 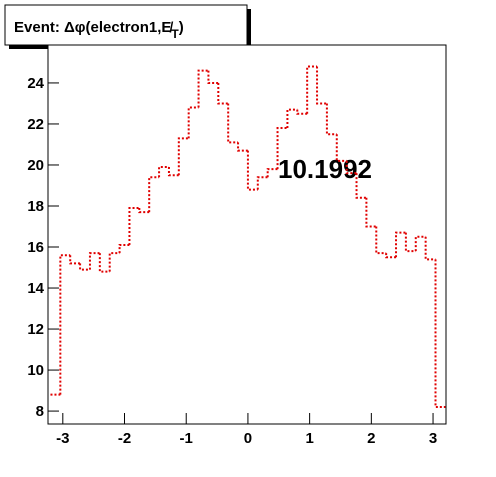 What do you see at coordinates (35, 206) in the screenshot?
I see `y-tick-label: 18` at bounding box center [35, 206].